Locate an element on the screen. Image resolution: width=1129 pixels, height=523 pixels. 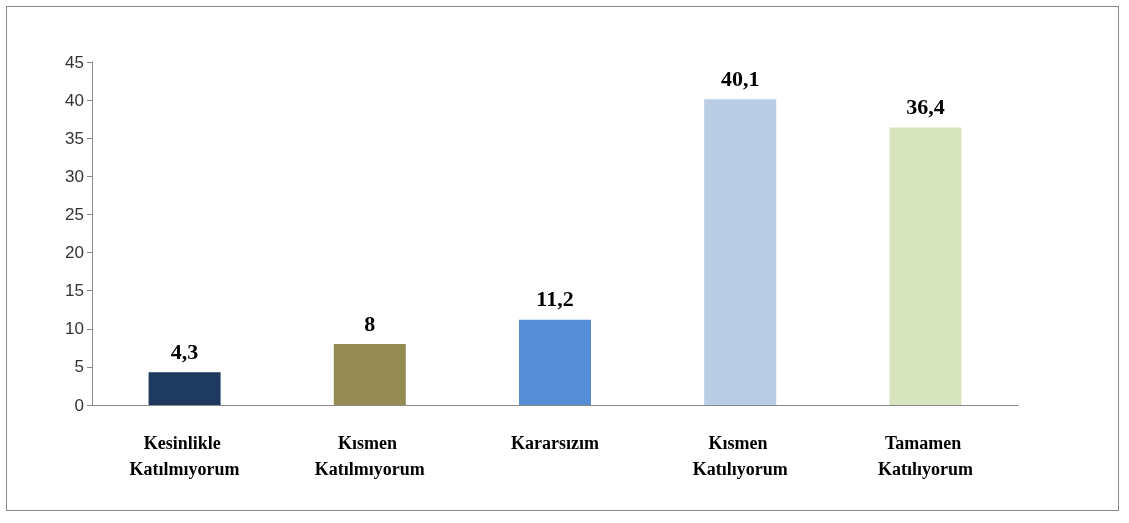
x-tick-label: Kısmen Katılıyorum is located at coordinates (740, 456).